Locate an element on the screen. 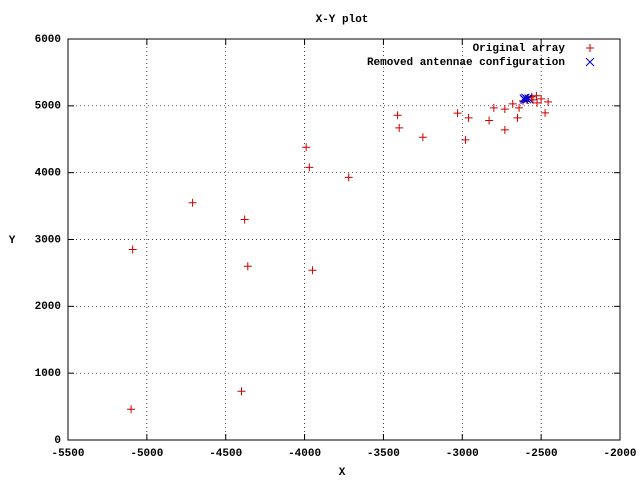  y-axis-label: Y is located at coordinates (12, 241).